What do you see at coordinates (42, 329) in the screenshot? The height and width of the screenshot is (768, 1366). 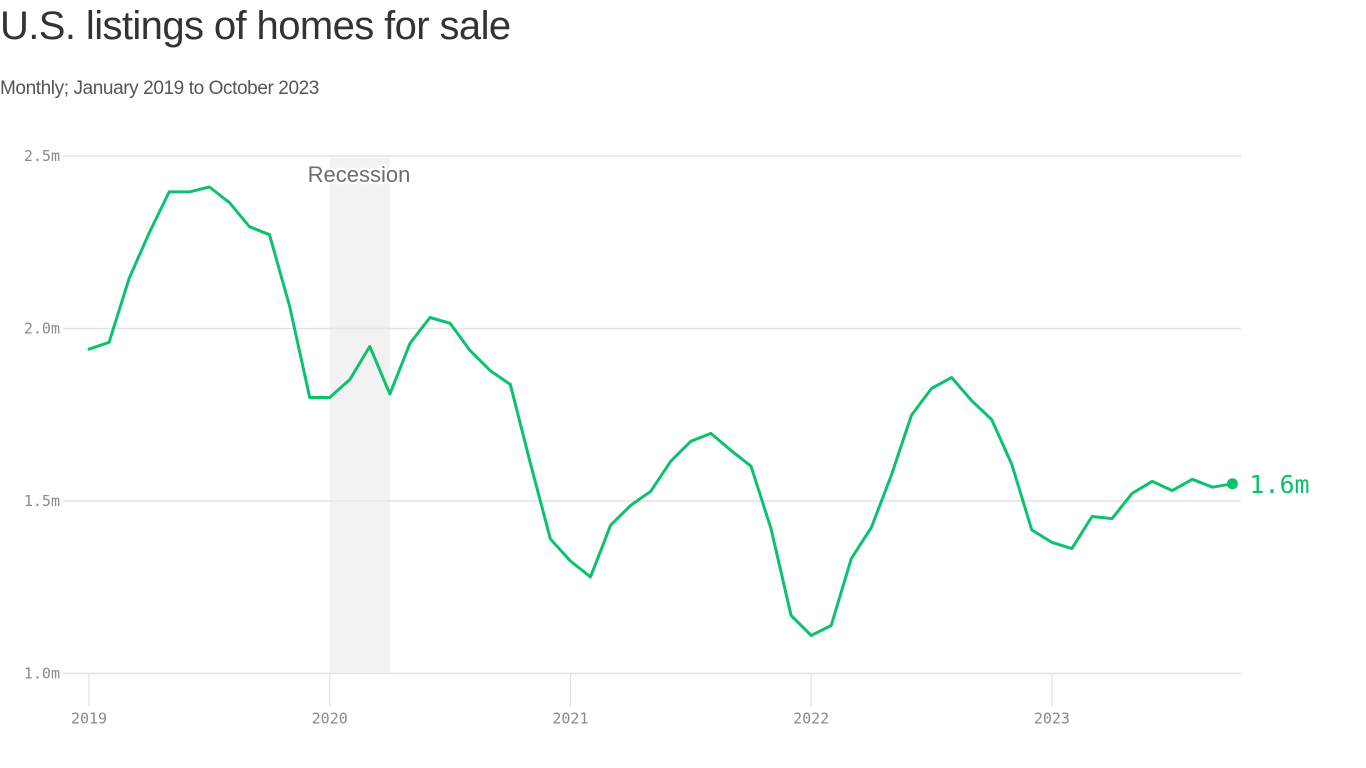 I see `y-tick-label: 2.0m` at bounding box center [42, 329].